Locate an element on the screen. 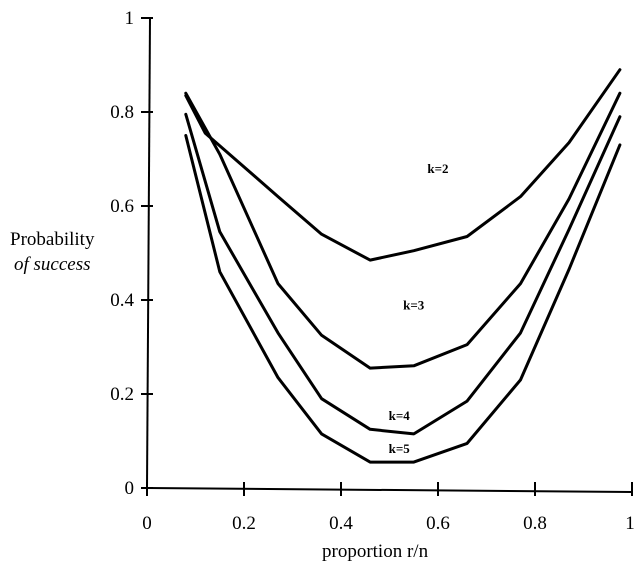 The image size is (639, 567). y-tick-label: 0.4 is located at coordinates (122, 300).